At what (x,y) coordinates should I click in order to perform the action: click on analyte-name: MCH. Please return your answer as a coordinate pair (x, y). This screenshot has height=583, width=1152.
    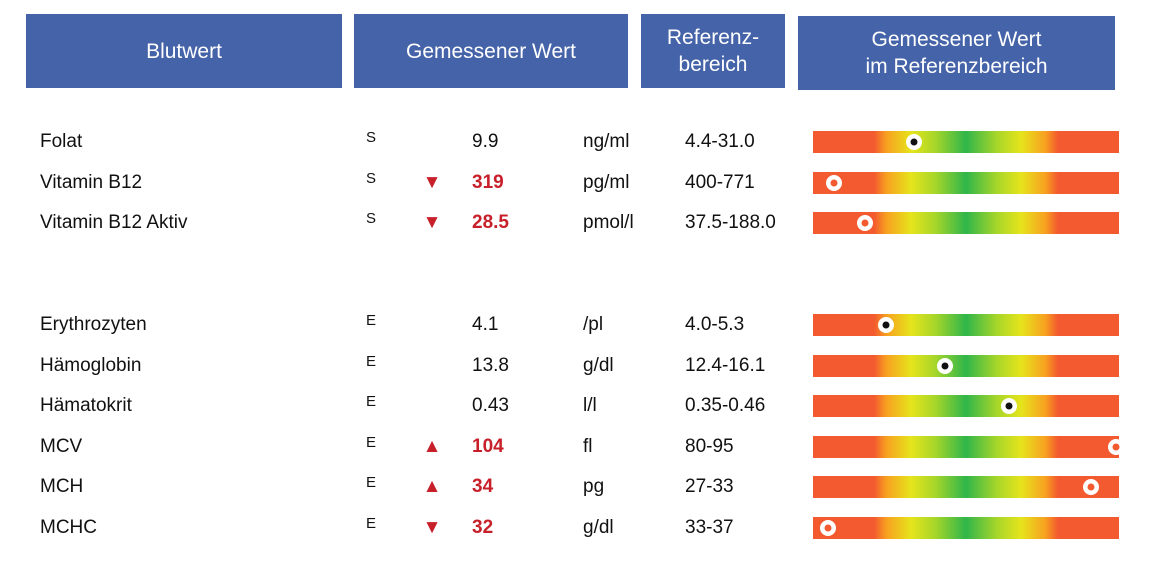
    Looking at the image, I should click on (62, 486).